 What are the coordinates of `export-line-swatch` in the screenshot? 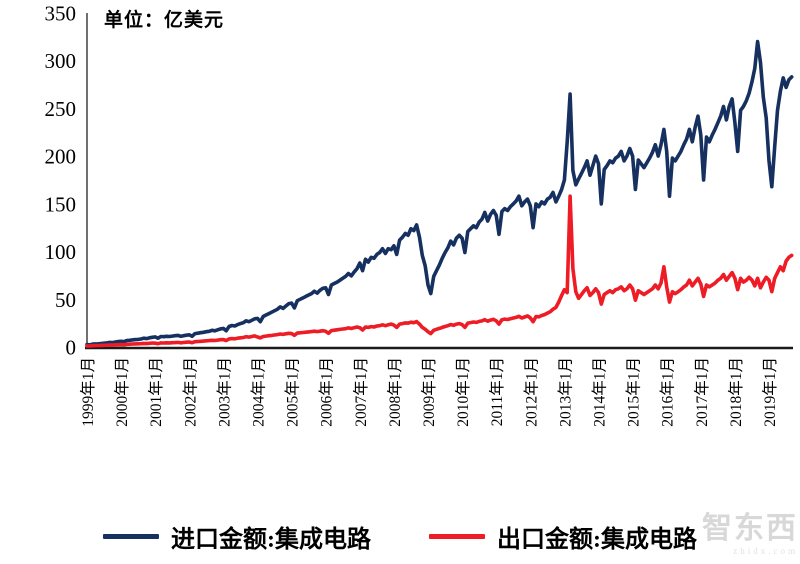 It's located at (457, 536).